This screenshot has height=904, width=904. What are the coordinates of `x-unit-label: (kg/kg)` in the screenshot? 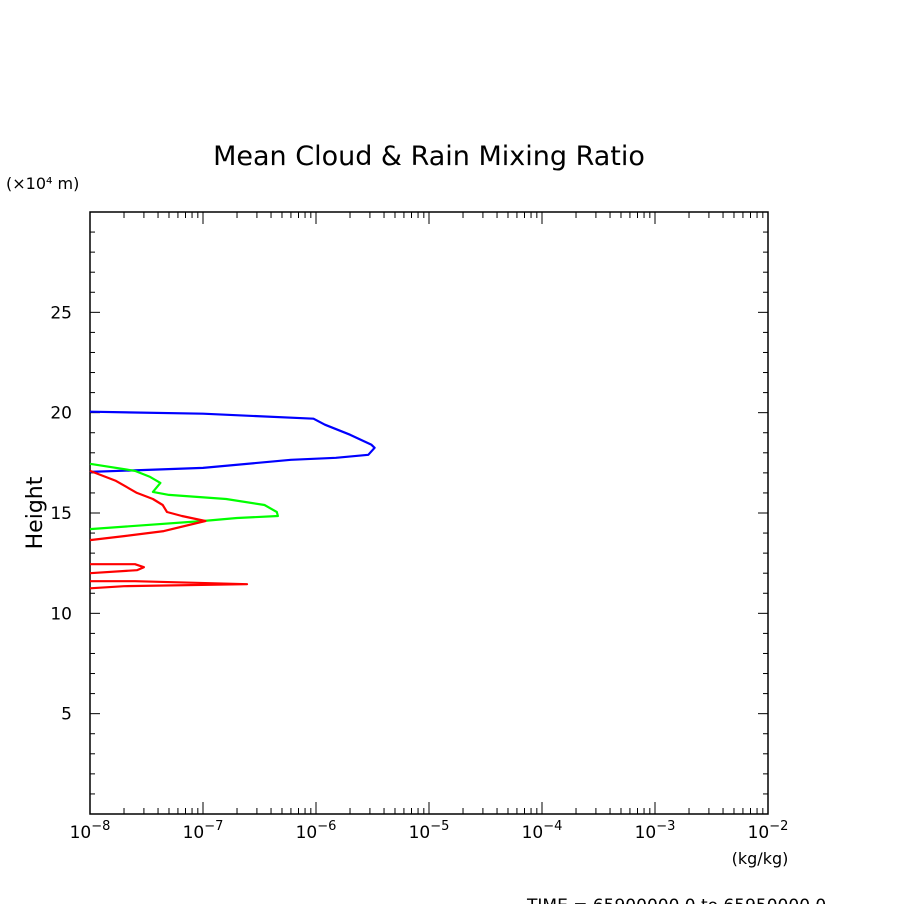 It's located at (760, 858).